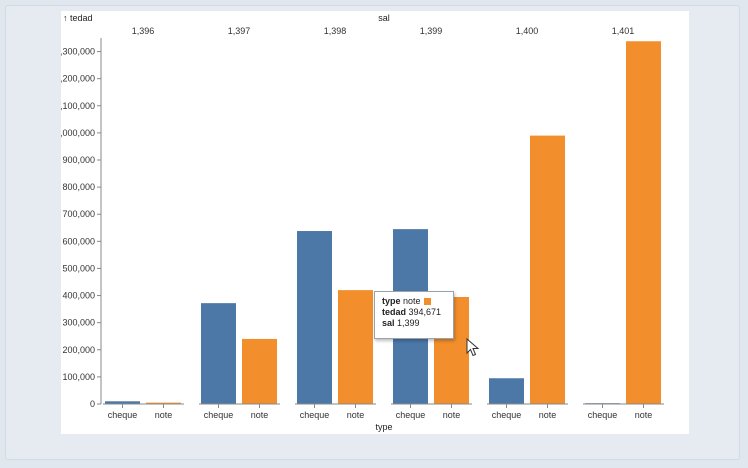  What do you see at coordinates (78, 241) in the screenshot?
I see `y-tick-label: 600,000` at bounding box center [78, 241].